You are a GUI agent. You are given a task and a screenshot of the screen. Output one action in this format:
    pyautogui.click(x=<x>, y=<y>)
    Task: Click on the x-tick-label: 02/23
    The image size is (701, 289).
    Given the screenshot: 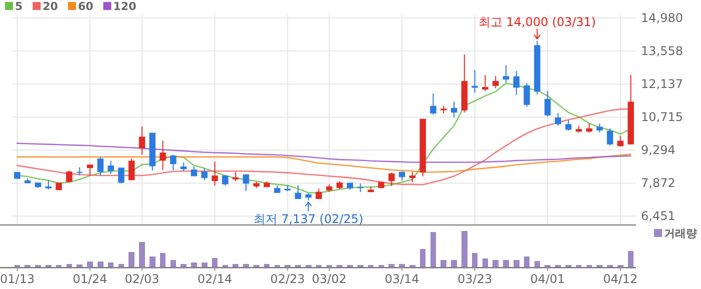 What is the action you would take?
    pyautogui.click(x=287, y=279)
    